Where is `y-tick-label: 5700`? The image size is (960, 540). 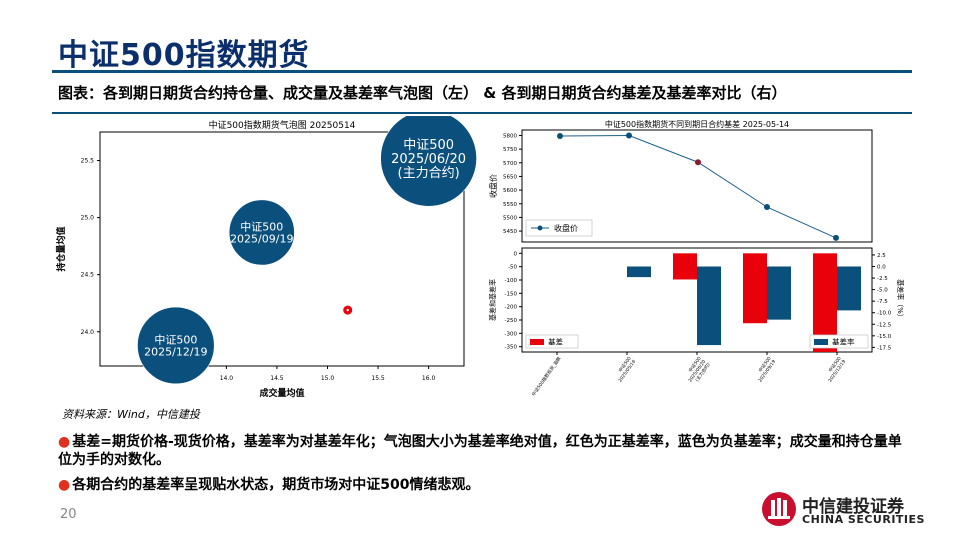 y-tick-label: 5700 is located at coordinates (510, 164).